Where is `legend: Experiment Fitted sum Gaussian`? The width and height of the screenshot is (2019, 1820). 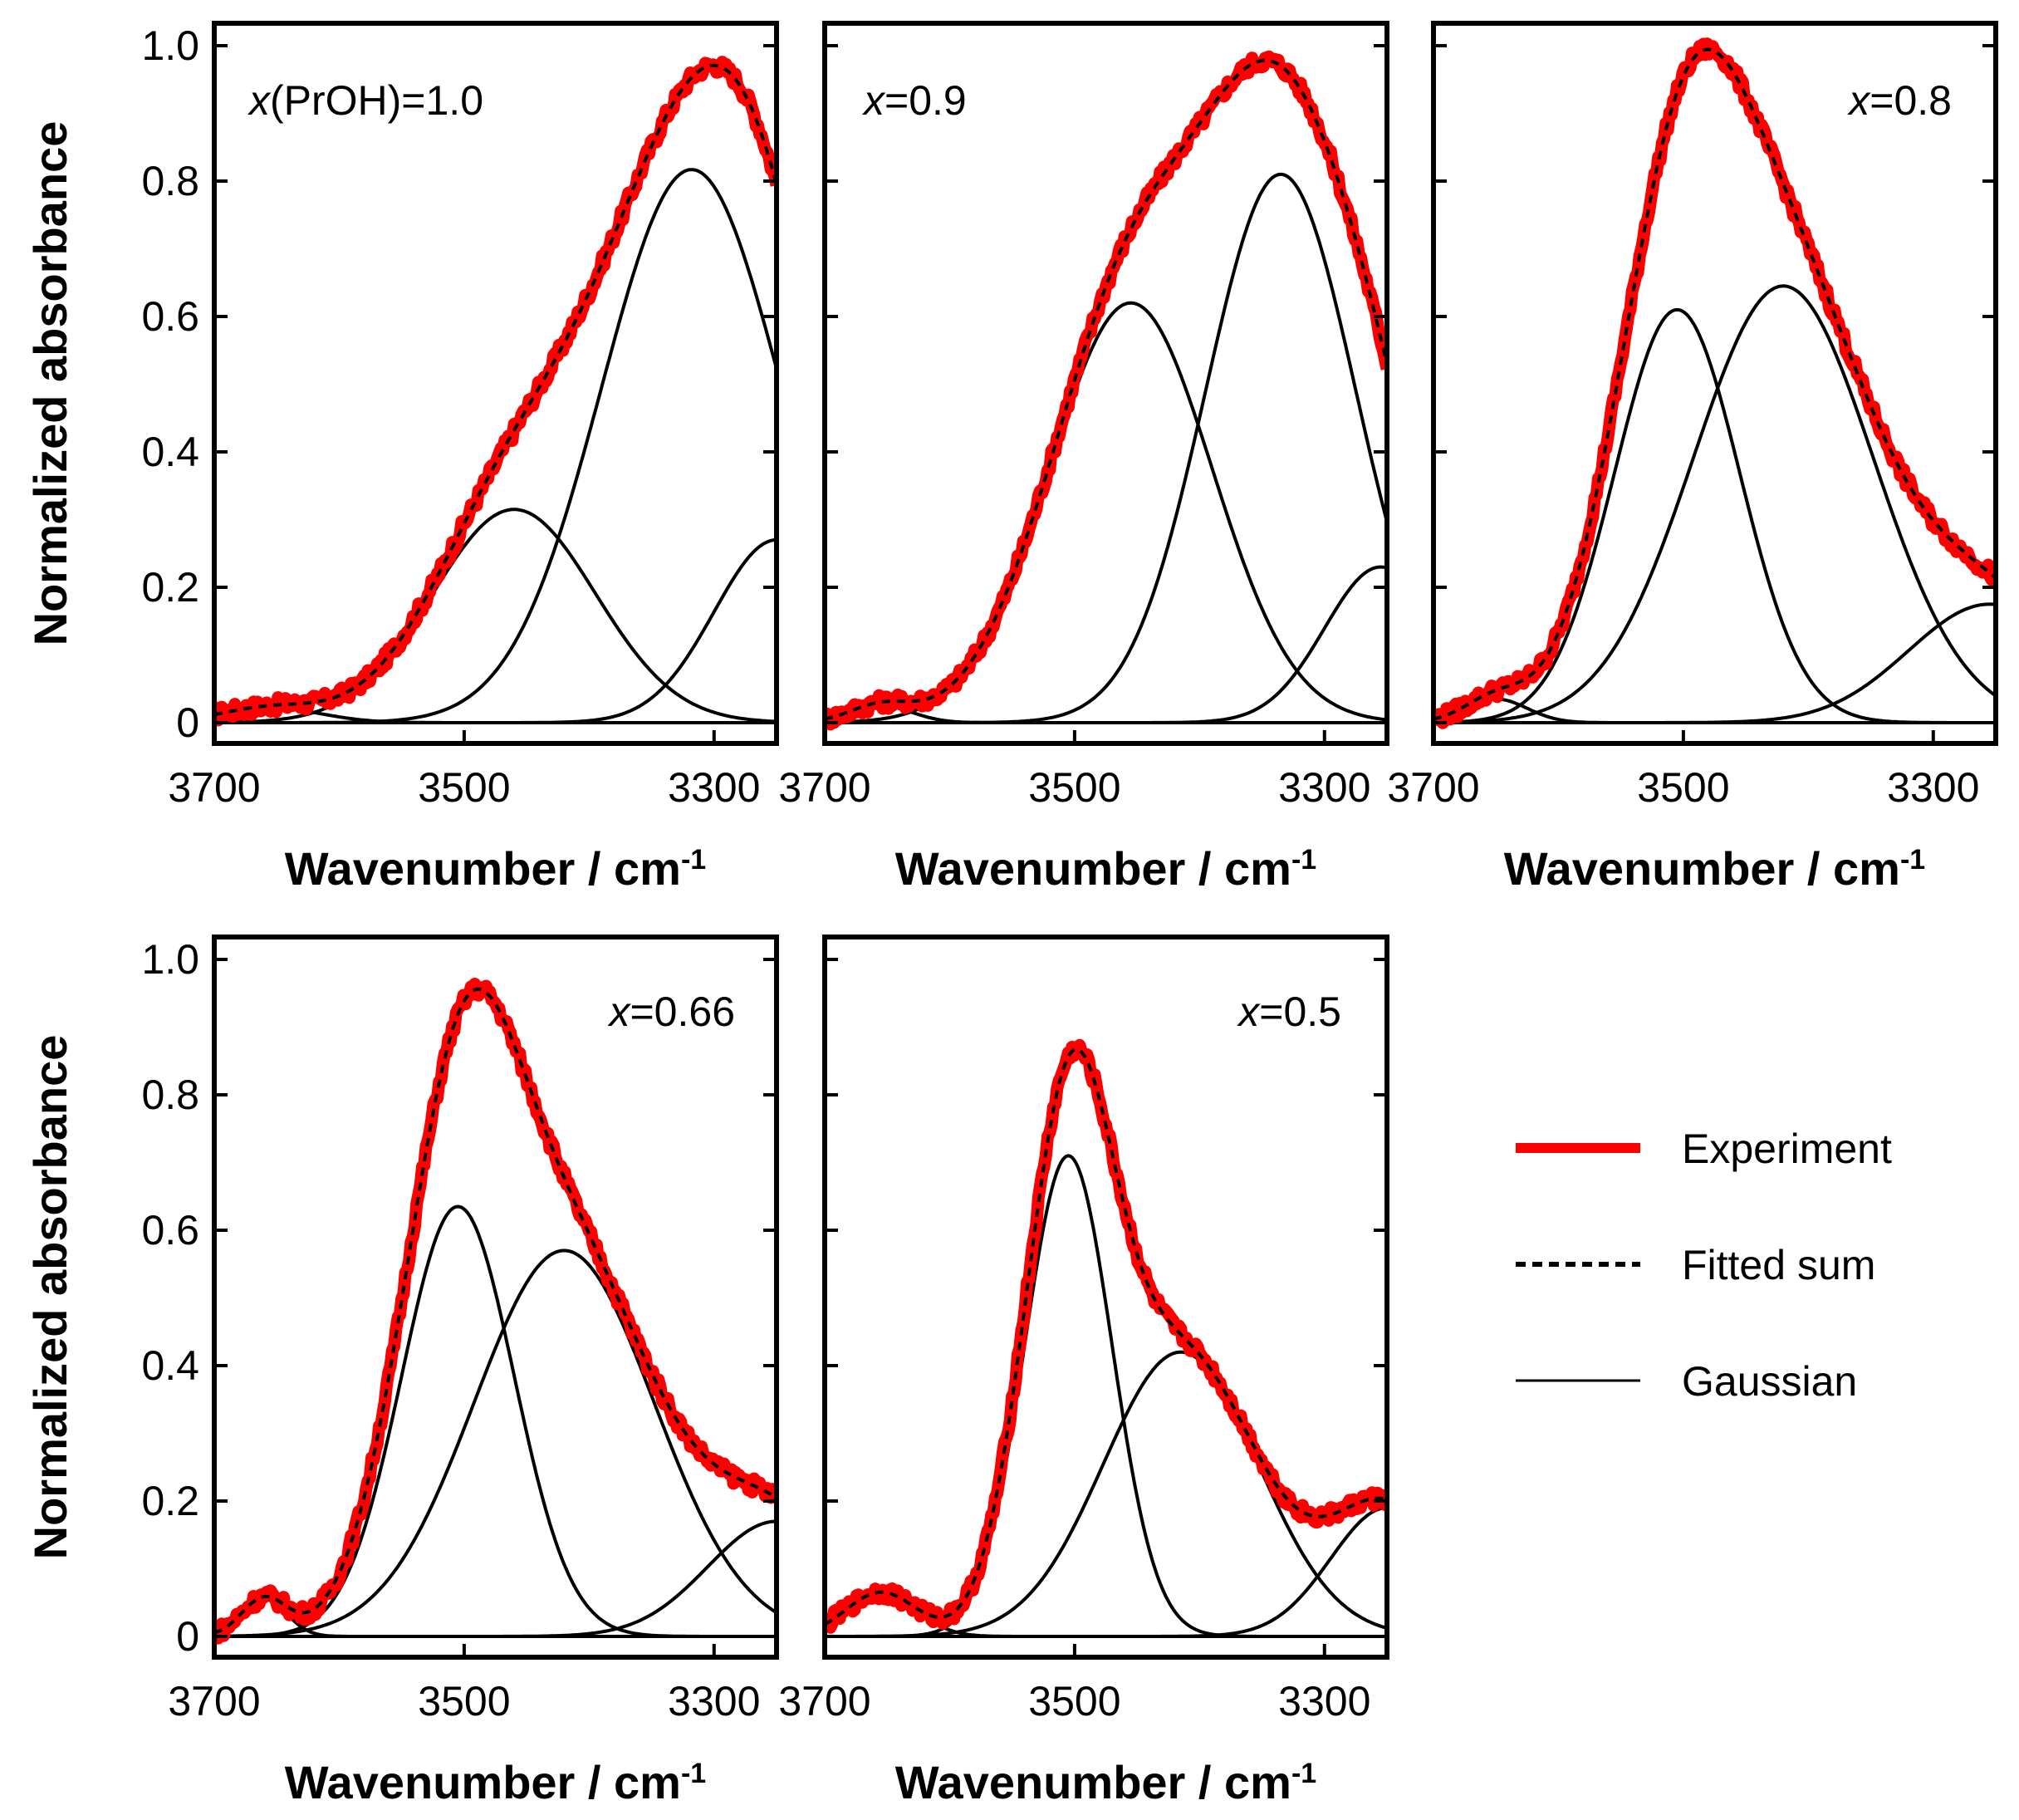
legend: Experiment Fitted sum Gaussian is located at coordinates (1704, 1265).